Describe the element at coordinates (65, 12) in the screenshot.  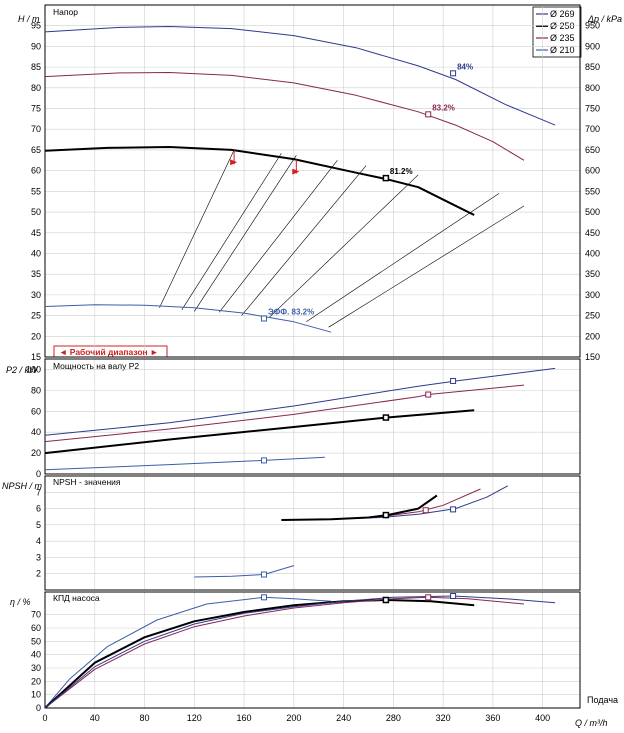
I see `panel-title-head: Напор` at that location.